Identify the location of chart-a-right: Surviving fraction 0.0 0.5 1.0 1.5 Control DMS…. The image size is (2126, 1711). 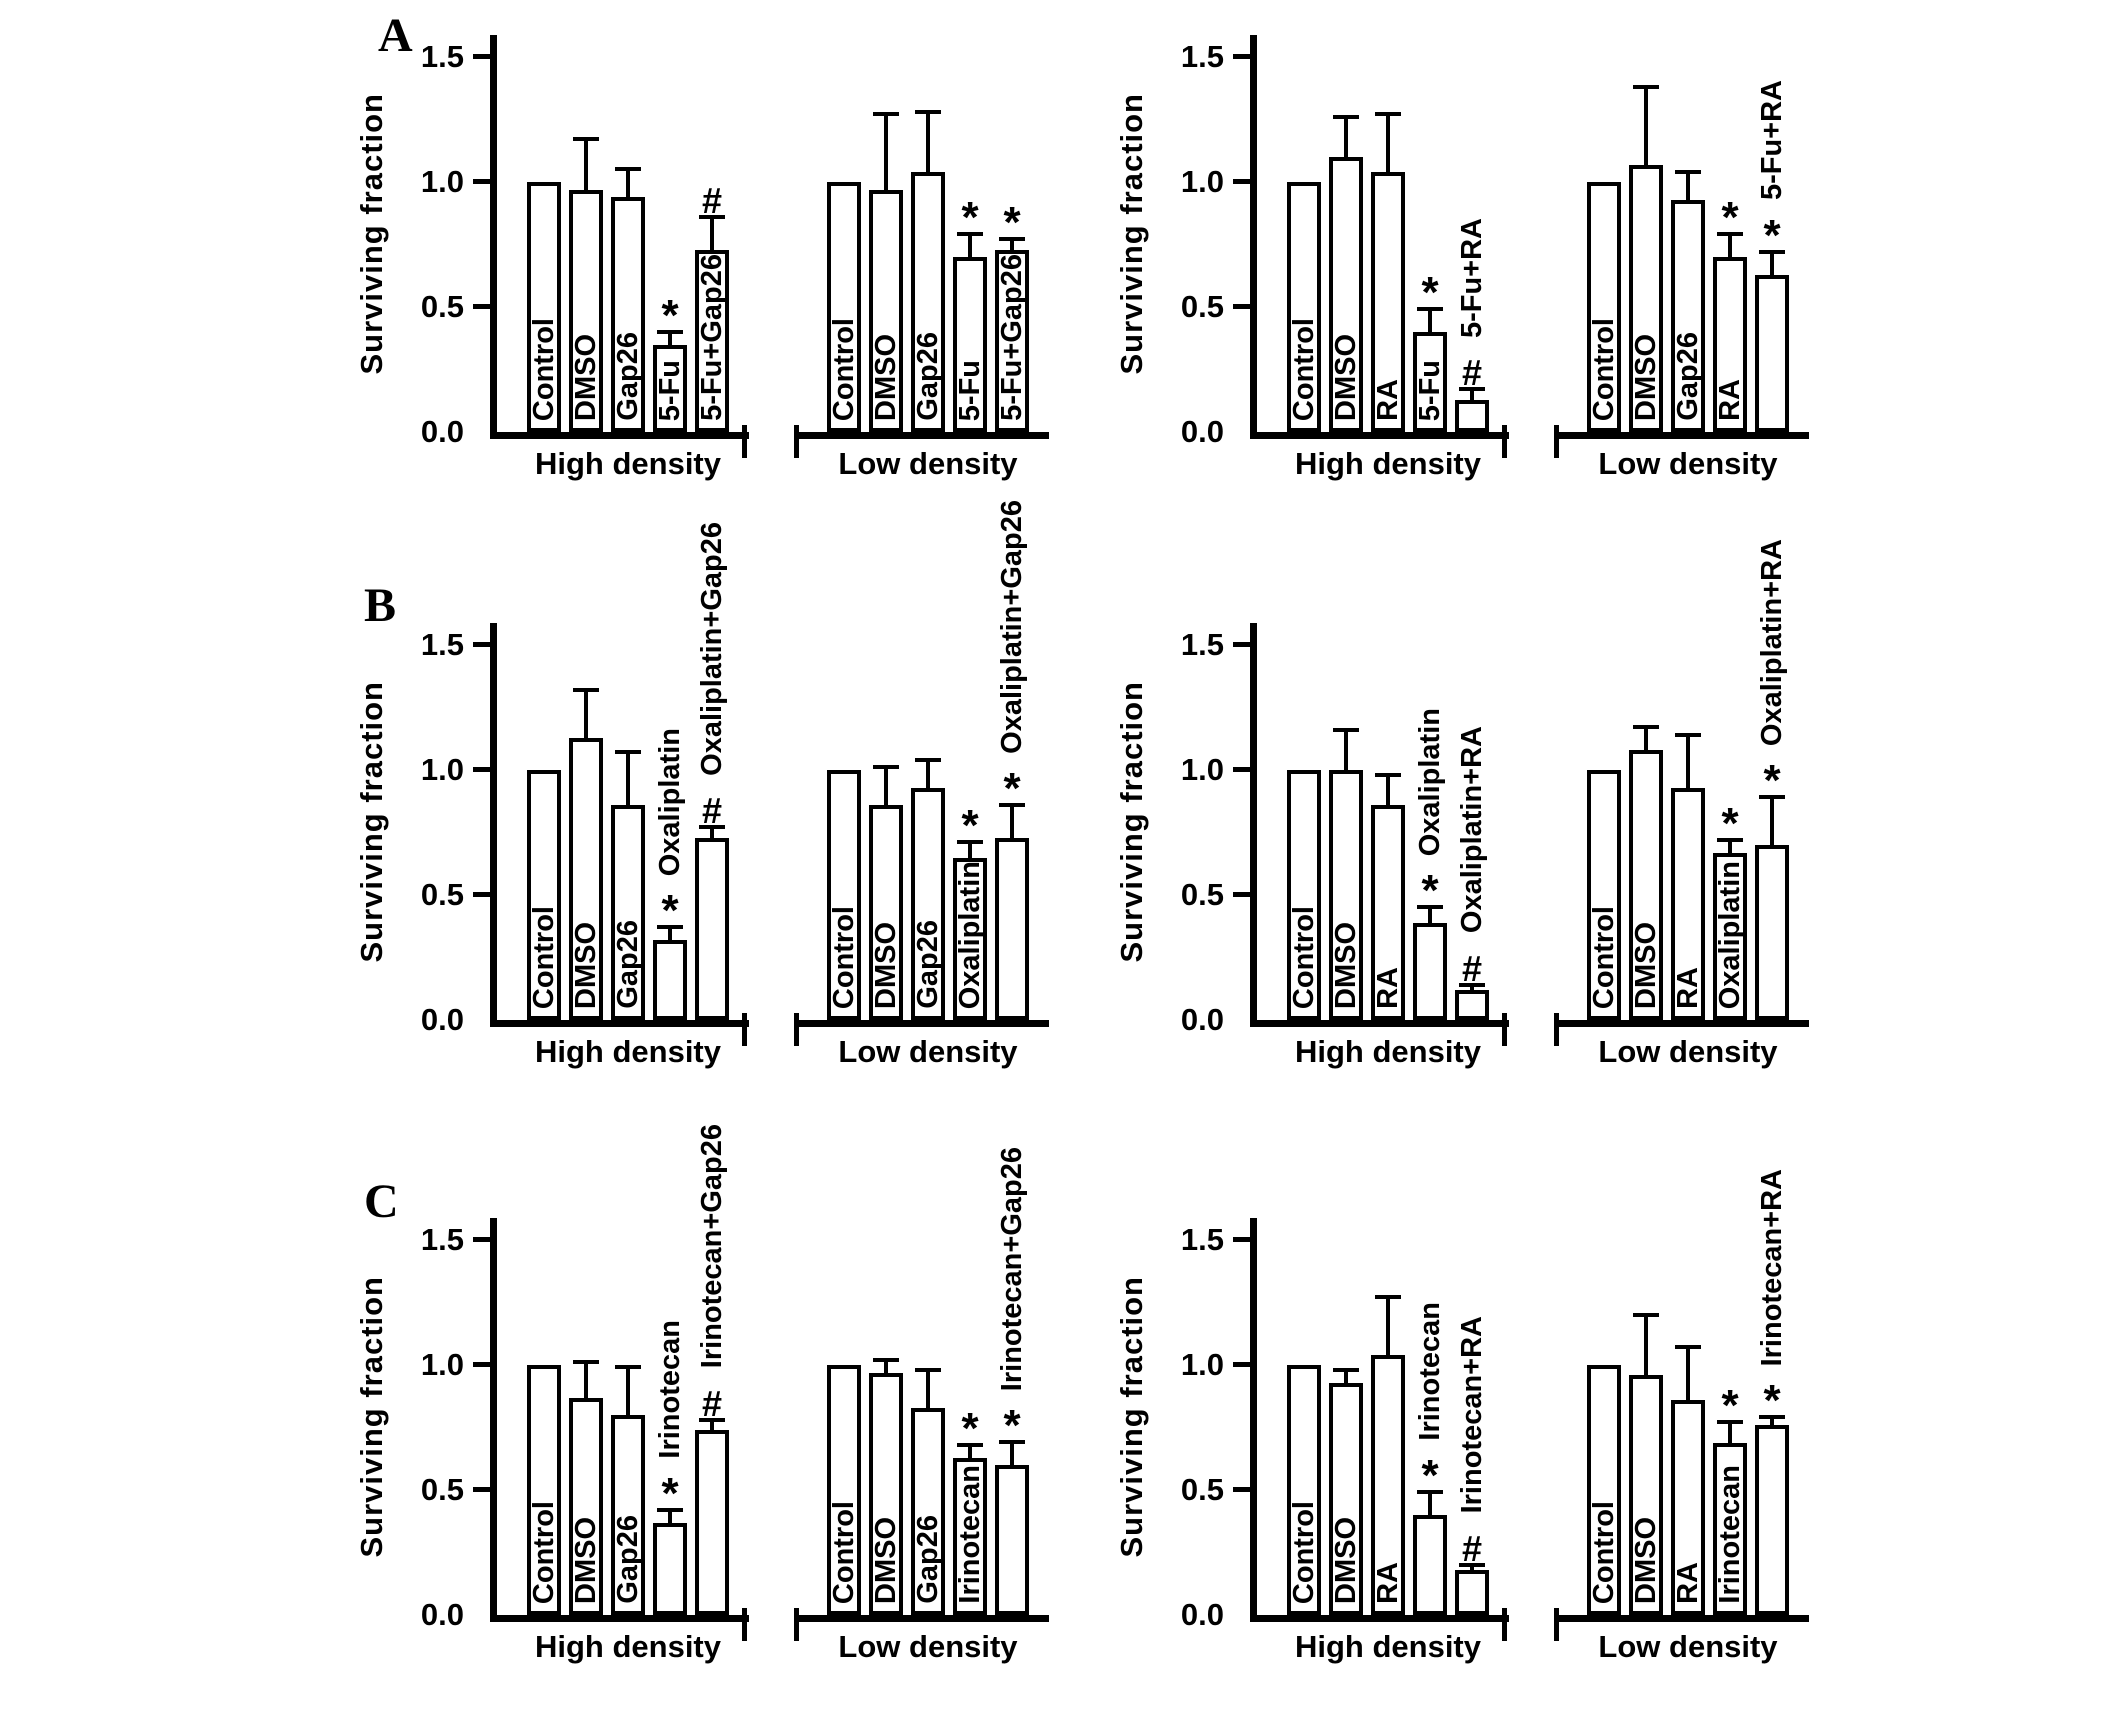
(1454, 265).